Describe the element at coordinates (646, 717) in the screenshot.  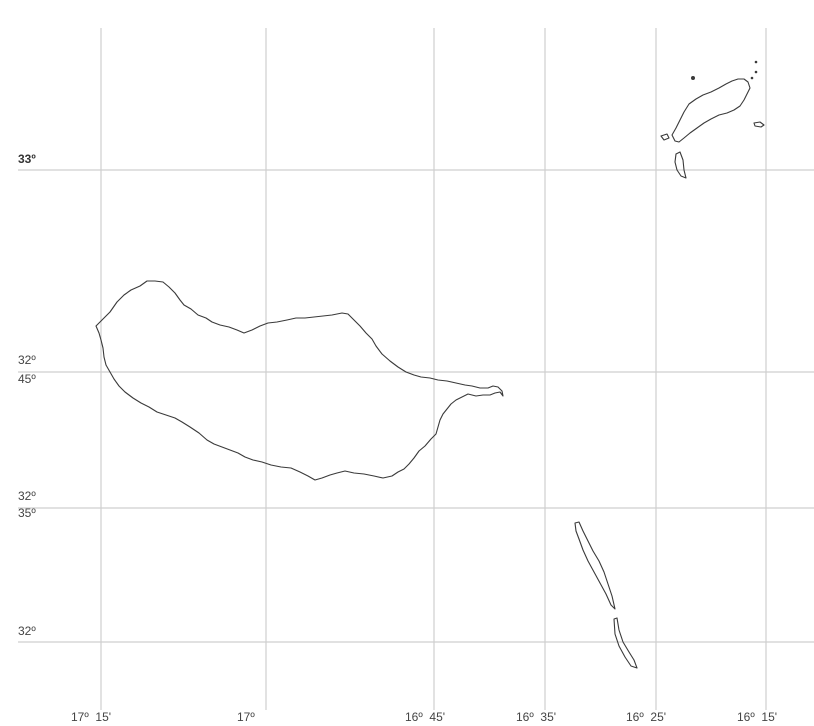
I see `lon-label-16-25: 16º 25'` at that location.